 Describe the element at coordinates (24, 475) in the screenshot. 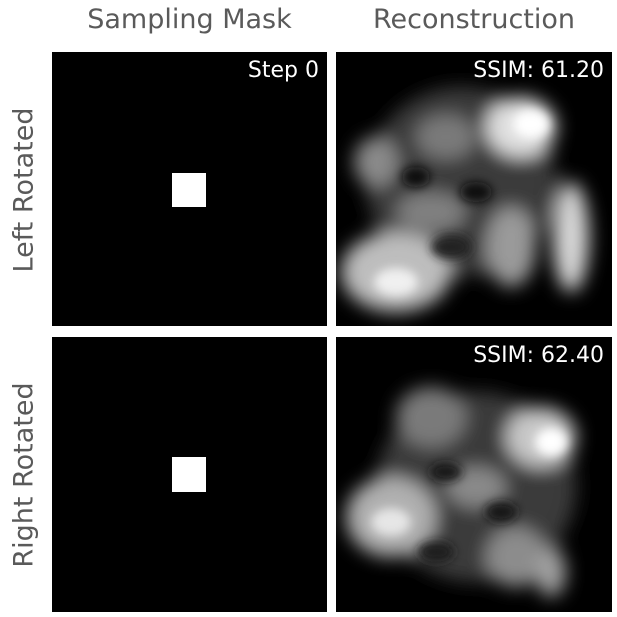

I see `row-label-right-rotated: Right Rotated` at that location.